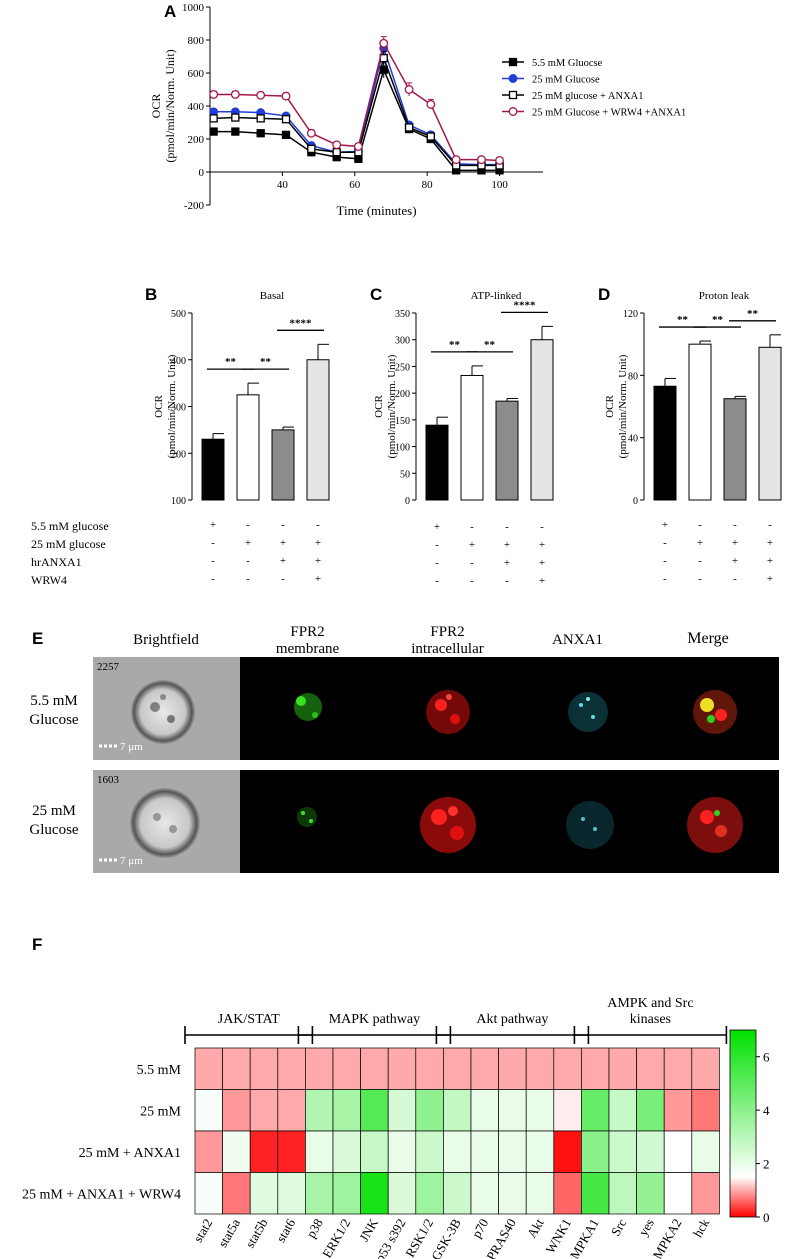 The height and width of the screenshot is (1259, 806). What do you see at coordinates (588, 96) in the screenshot?
I see `legend-label: 25 mM glucose + ANXA1` at bounding box center [588, 96].